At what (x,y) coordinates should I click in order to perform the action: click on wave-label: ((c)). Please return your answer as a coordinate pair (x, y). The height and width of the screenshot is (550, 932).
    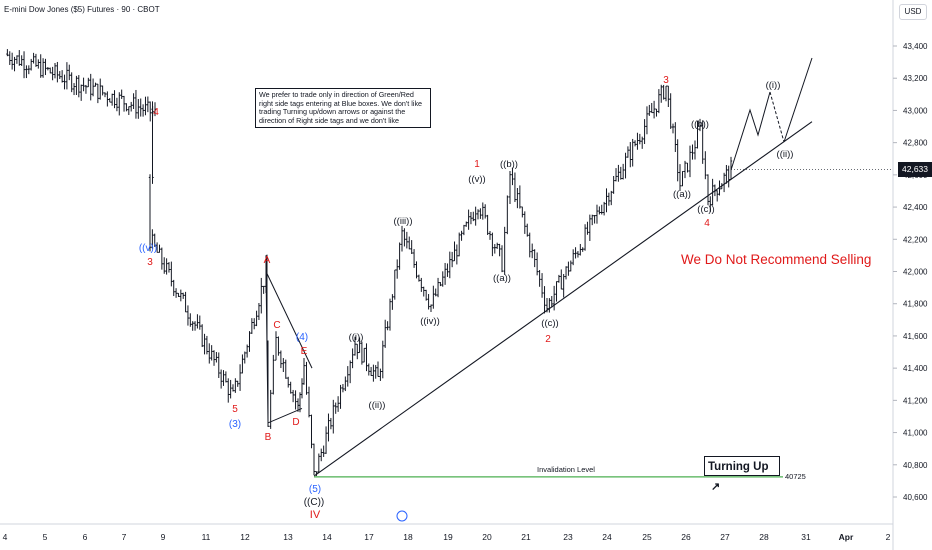
    Looking at the image, I should click on (549, 323).